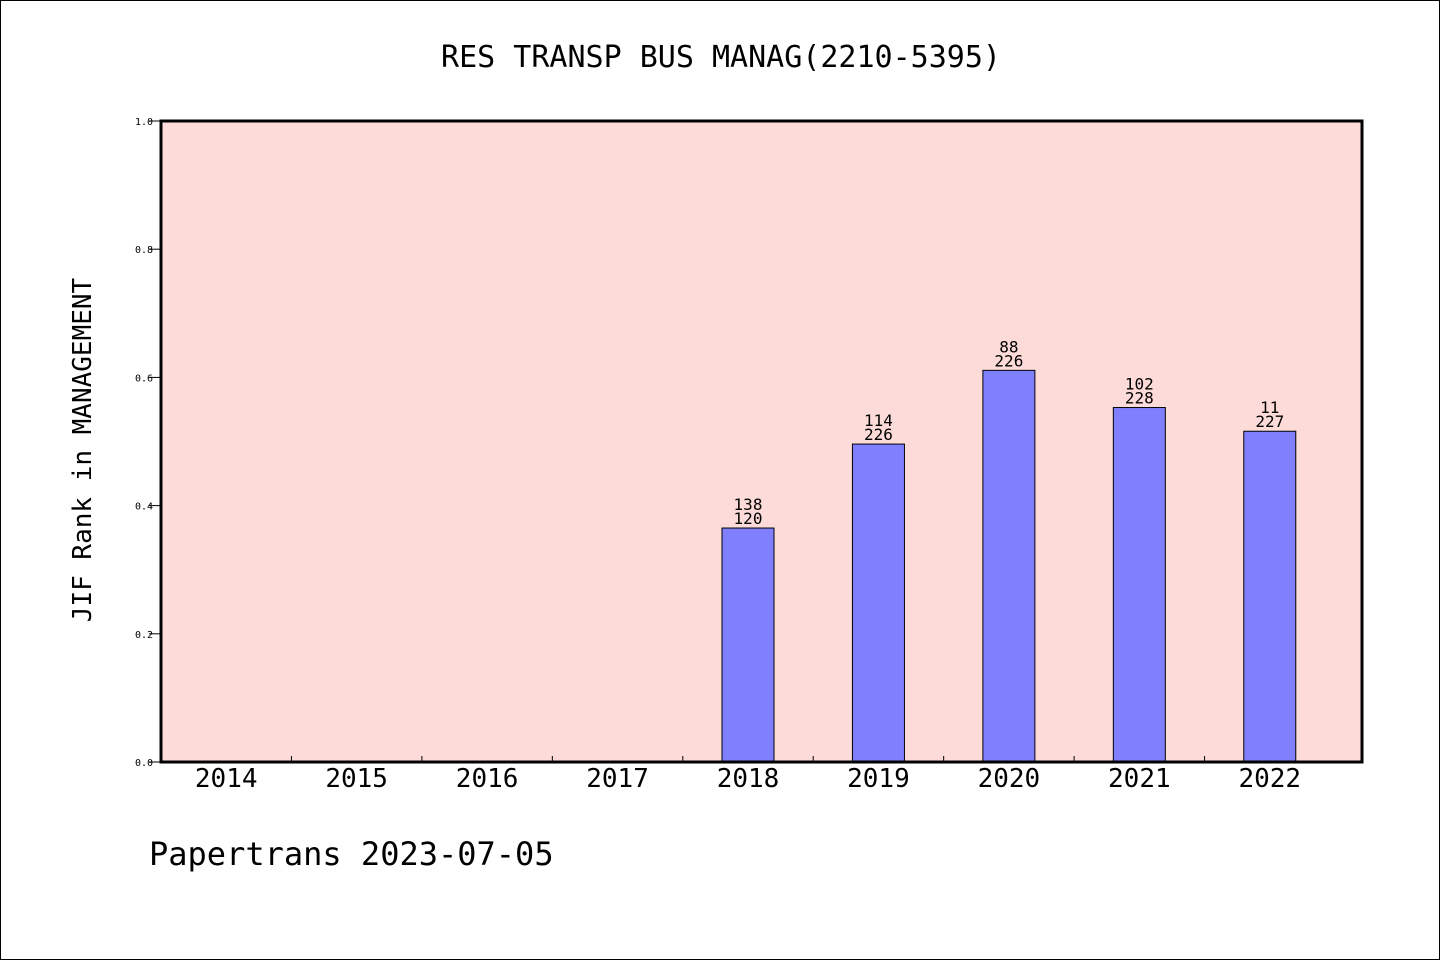 Image resolution: width=1440 pixels, height=964 pixels. I want to click on y-axis: 0.0 0.2 0.4 0.6 0.8 1.0, so click(148, 443).